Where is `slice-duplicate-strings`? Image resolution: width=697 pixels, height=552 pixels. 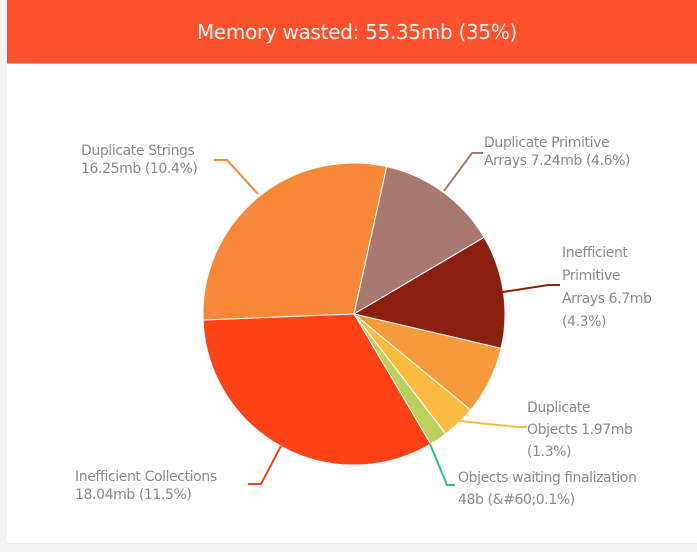 slice-duplicate-strings is located at coordinates (295, 241).